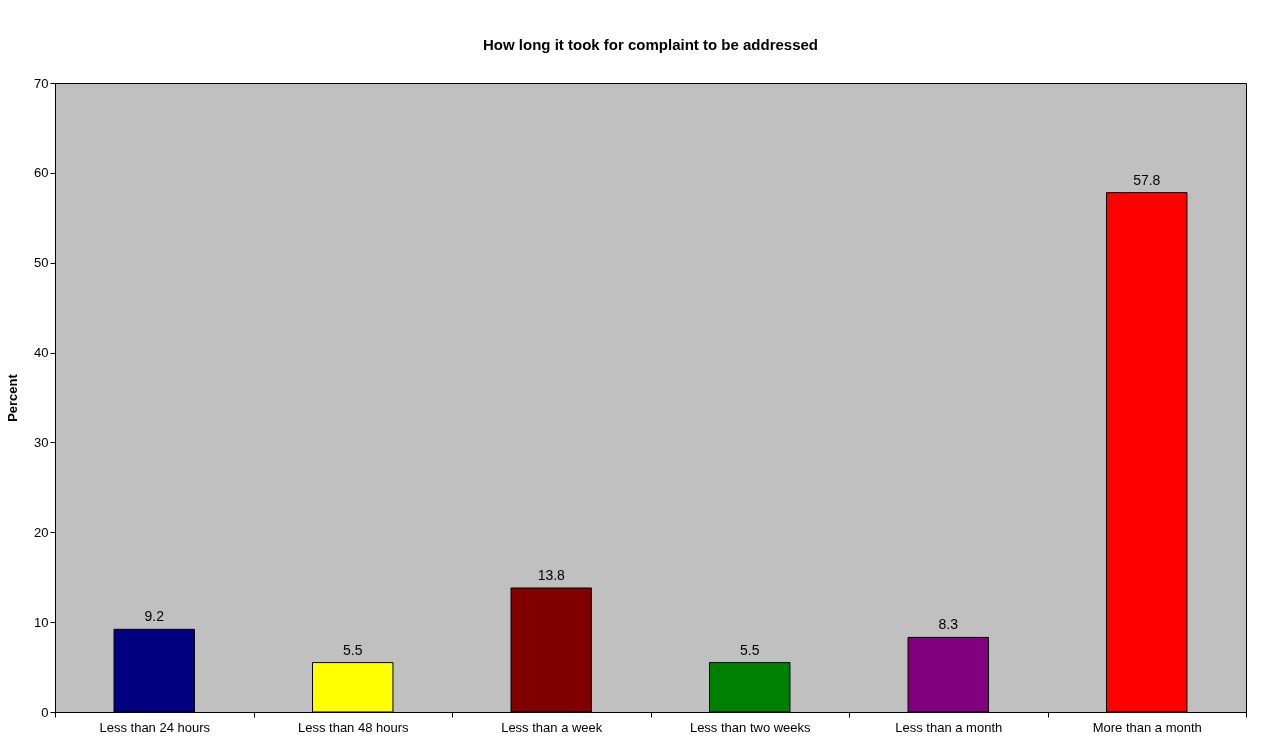  I want to click on y-tick-label: 10, so click(41, 622).